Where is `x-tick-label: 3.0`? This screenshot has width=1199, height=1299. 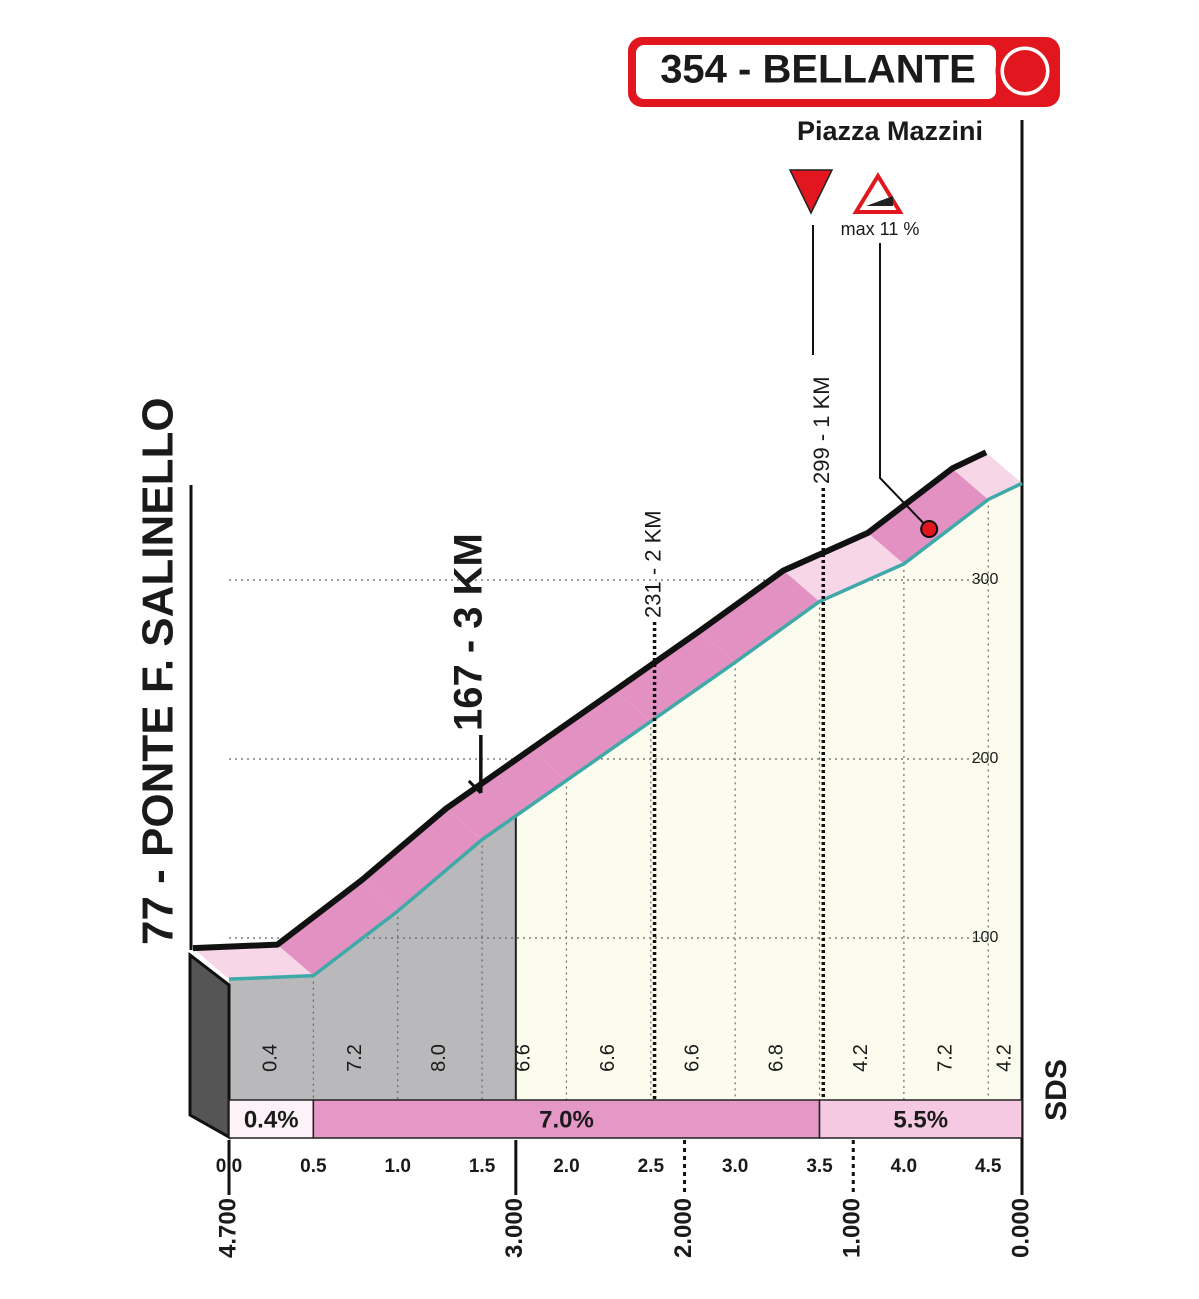
x-tick-label: 3.0 is located at coordinates (735, 1166).